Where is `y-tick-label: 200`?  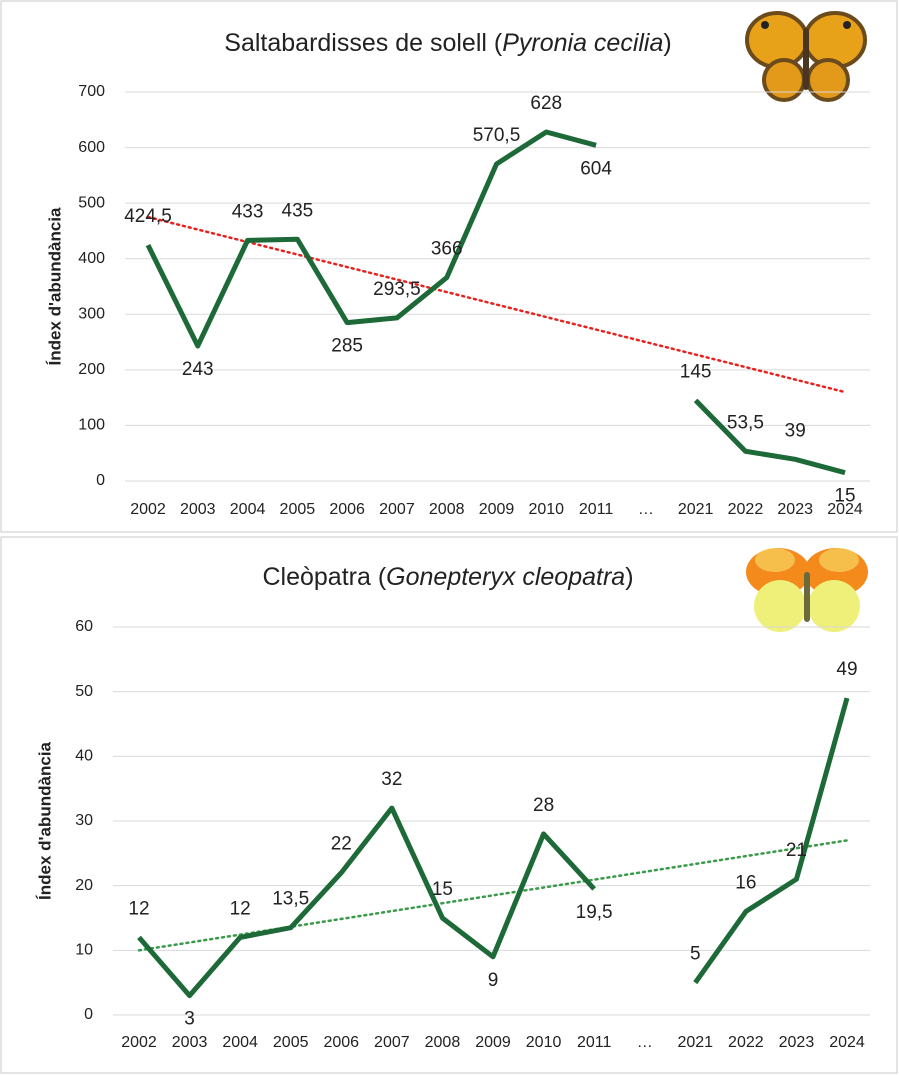 y-tick-label: 200 is located at coordinates (91, 369).